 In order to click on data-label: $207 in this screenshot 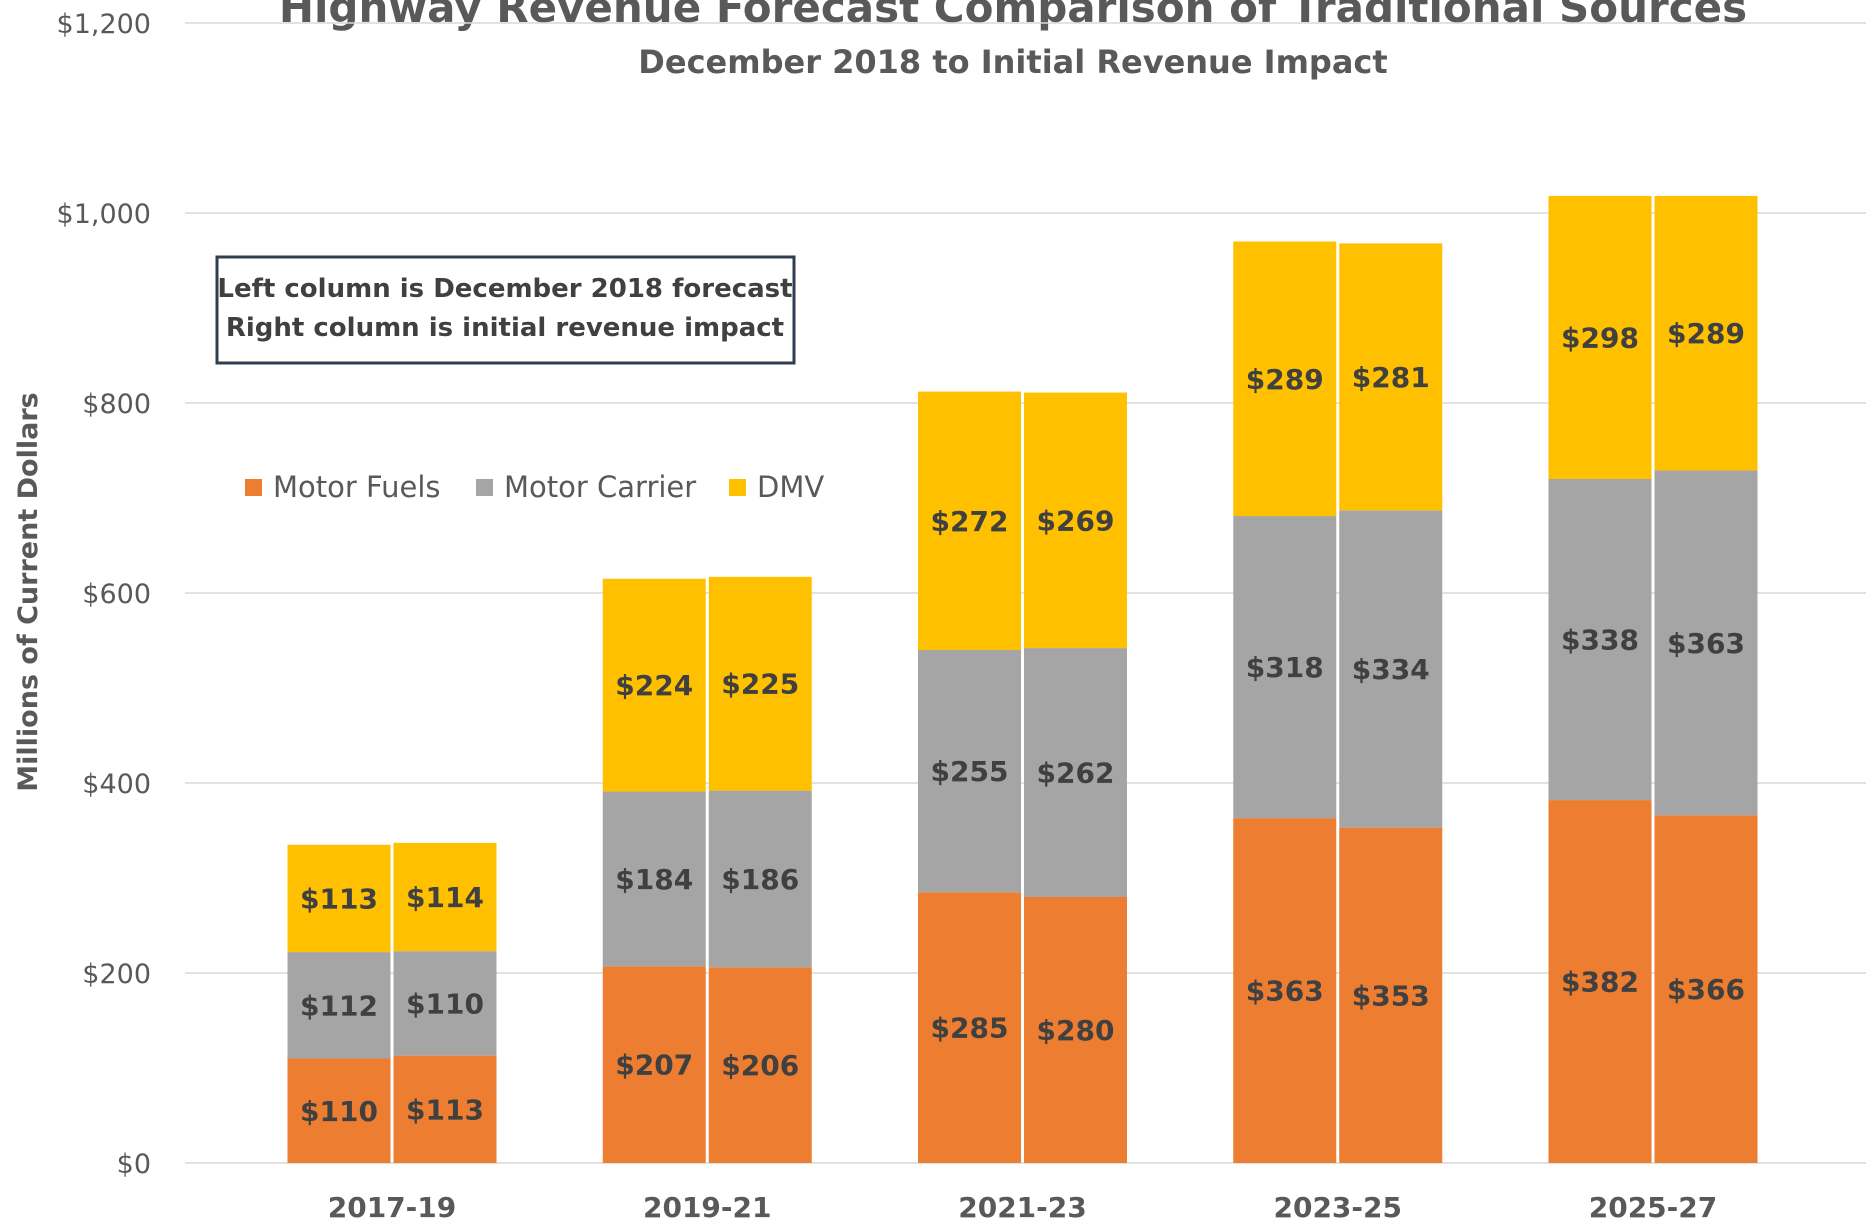, I will do `click(654, 1065)`.